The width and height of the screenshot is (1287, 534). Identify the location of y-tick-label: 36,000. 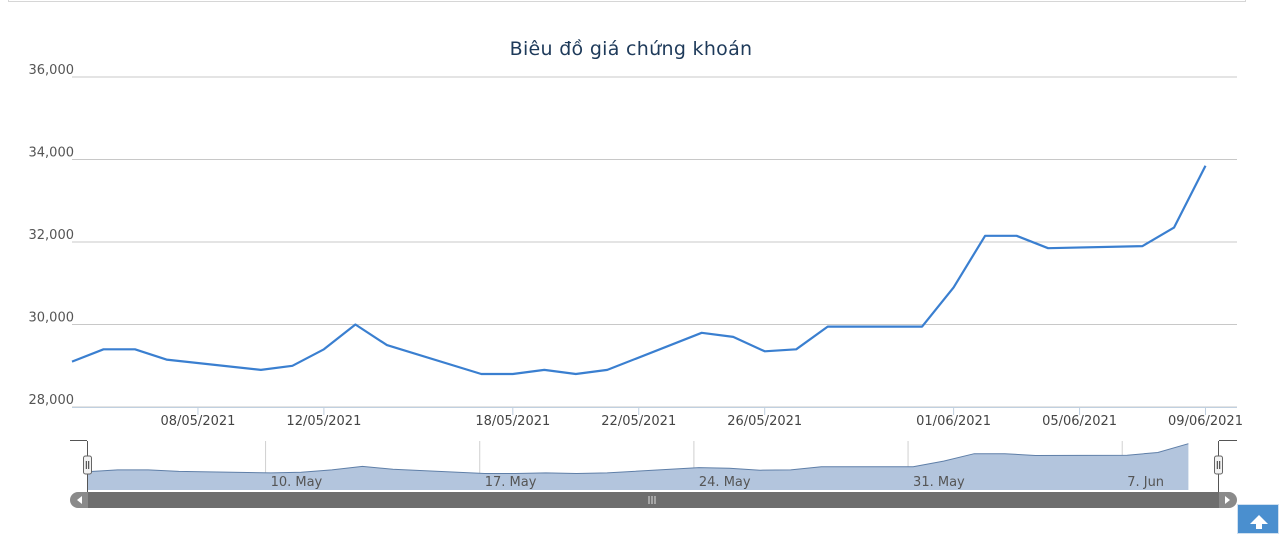
(52, 70).